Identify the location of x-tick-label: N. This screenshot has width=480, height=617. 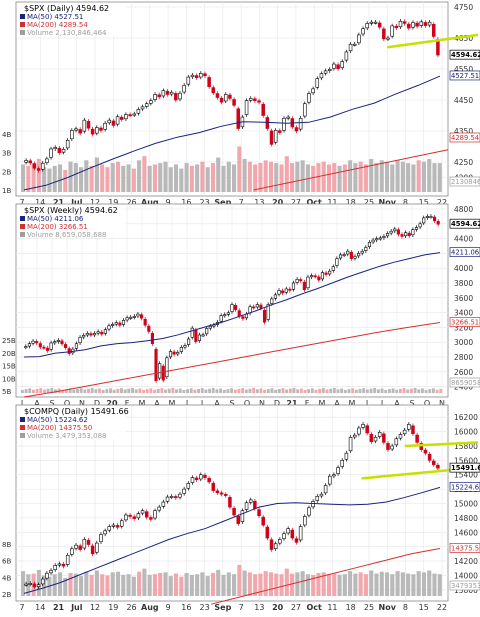
(262, 403).